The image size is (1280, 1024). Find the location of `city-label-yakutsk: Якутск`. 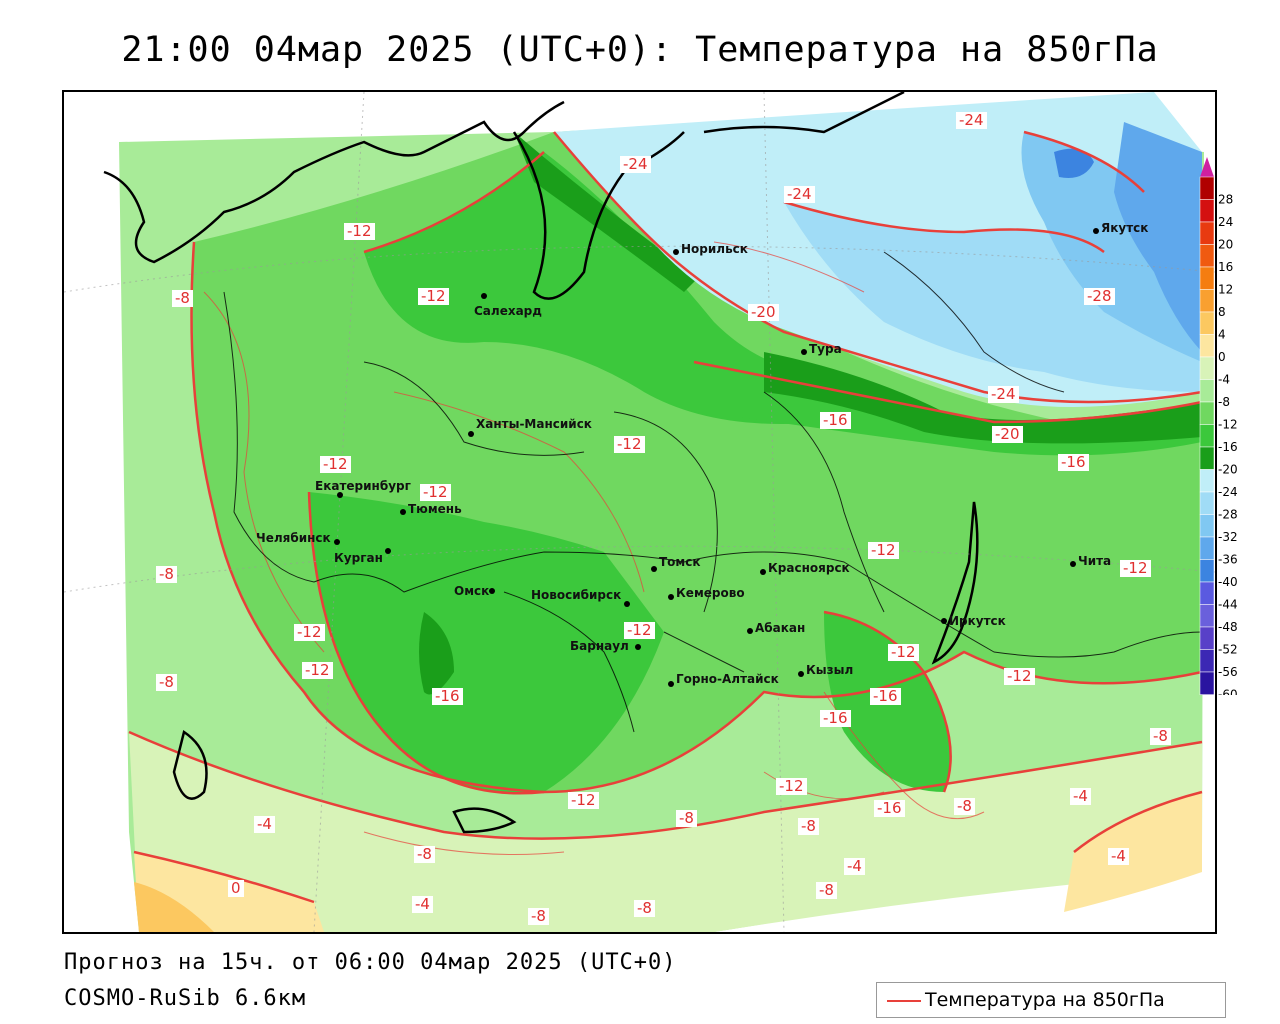

city-label-yakutsk: Якутск is located at coordinates (1125, 228).